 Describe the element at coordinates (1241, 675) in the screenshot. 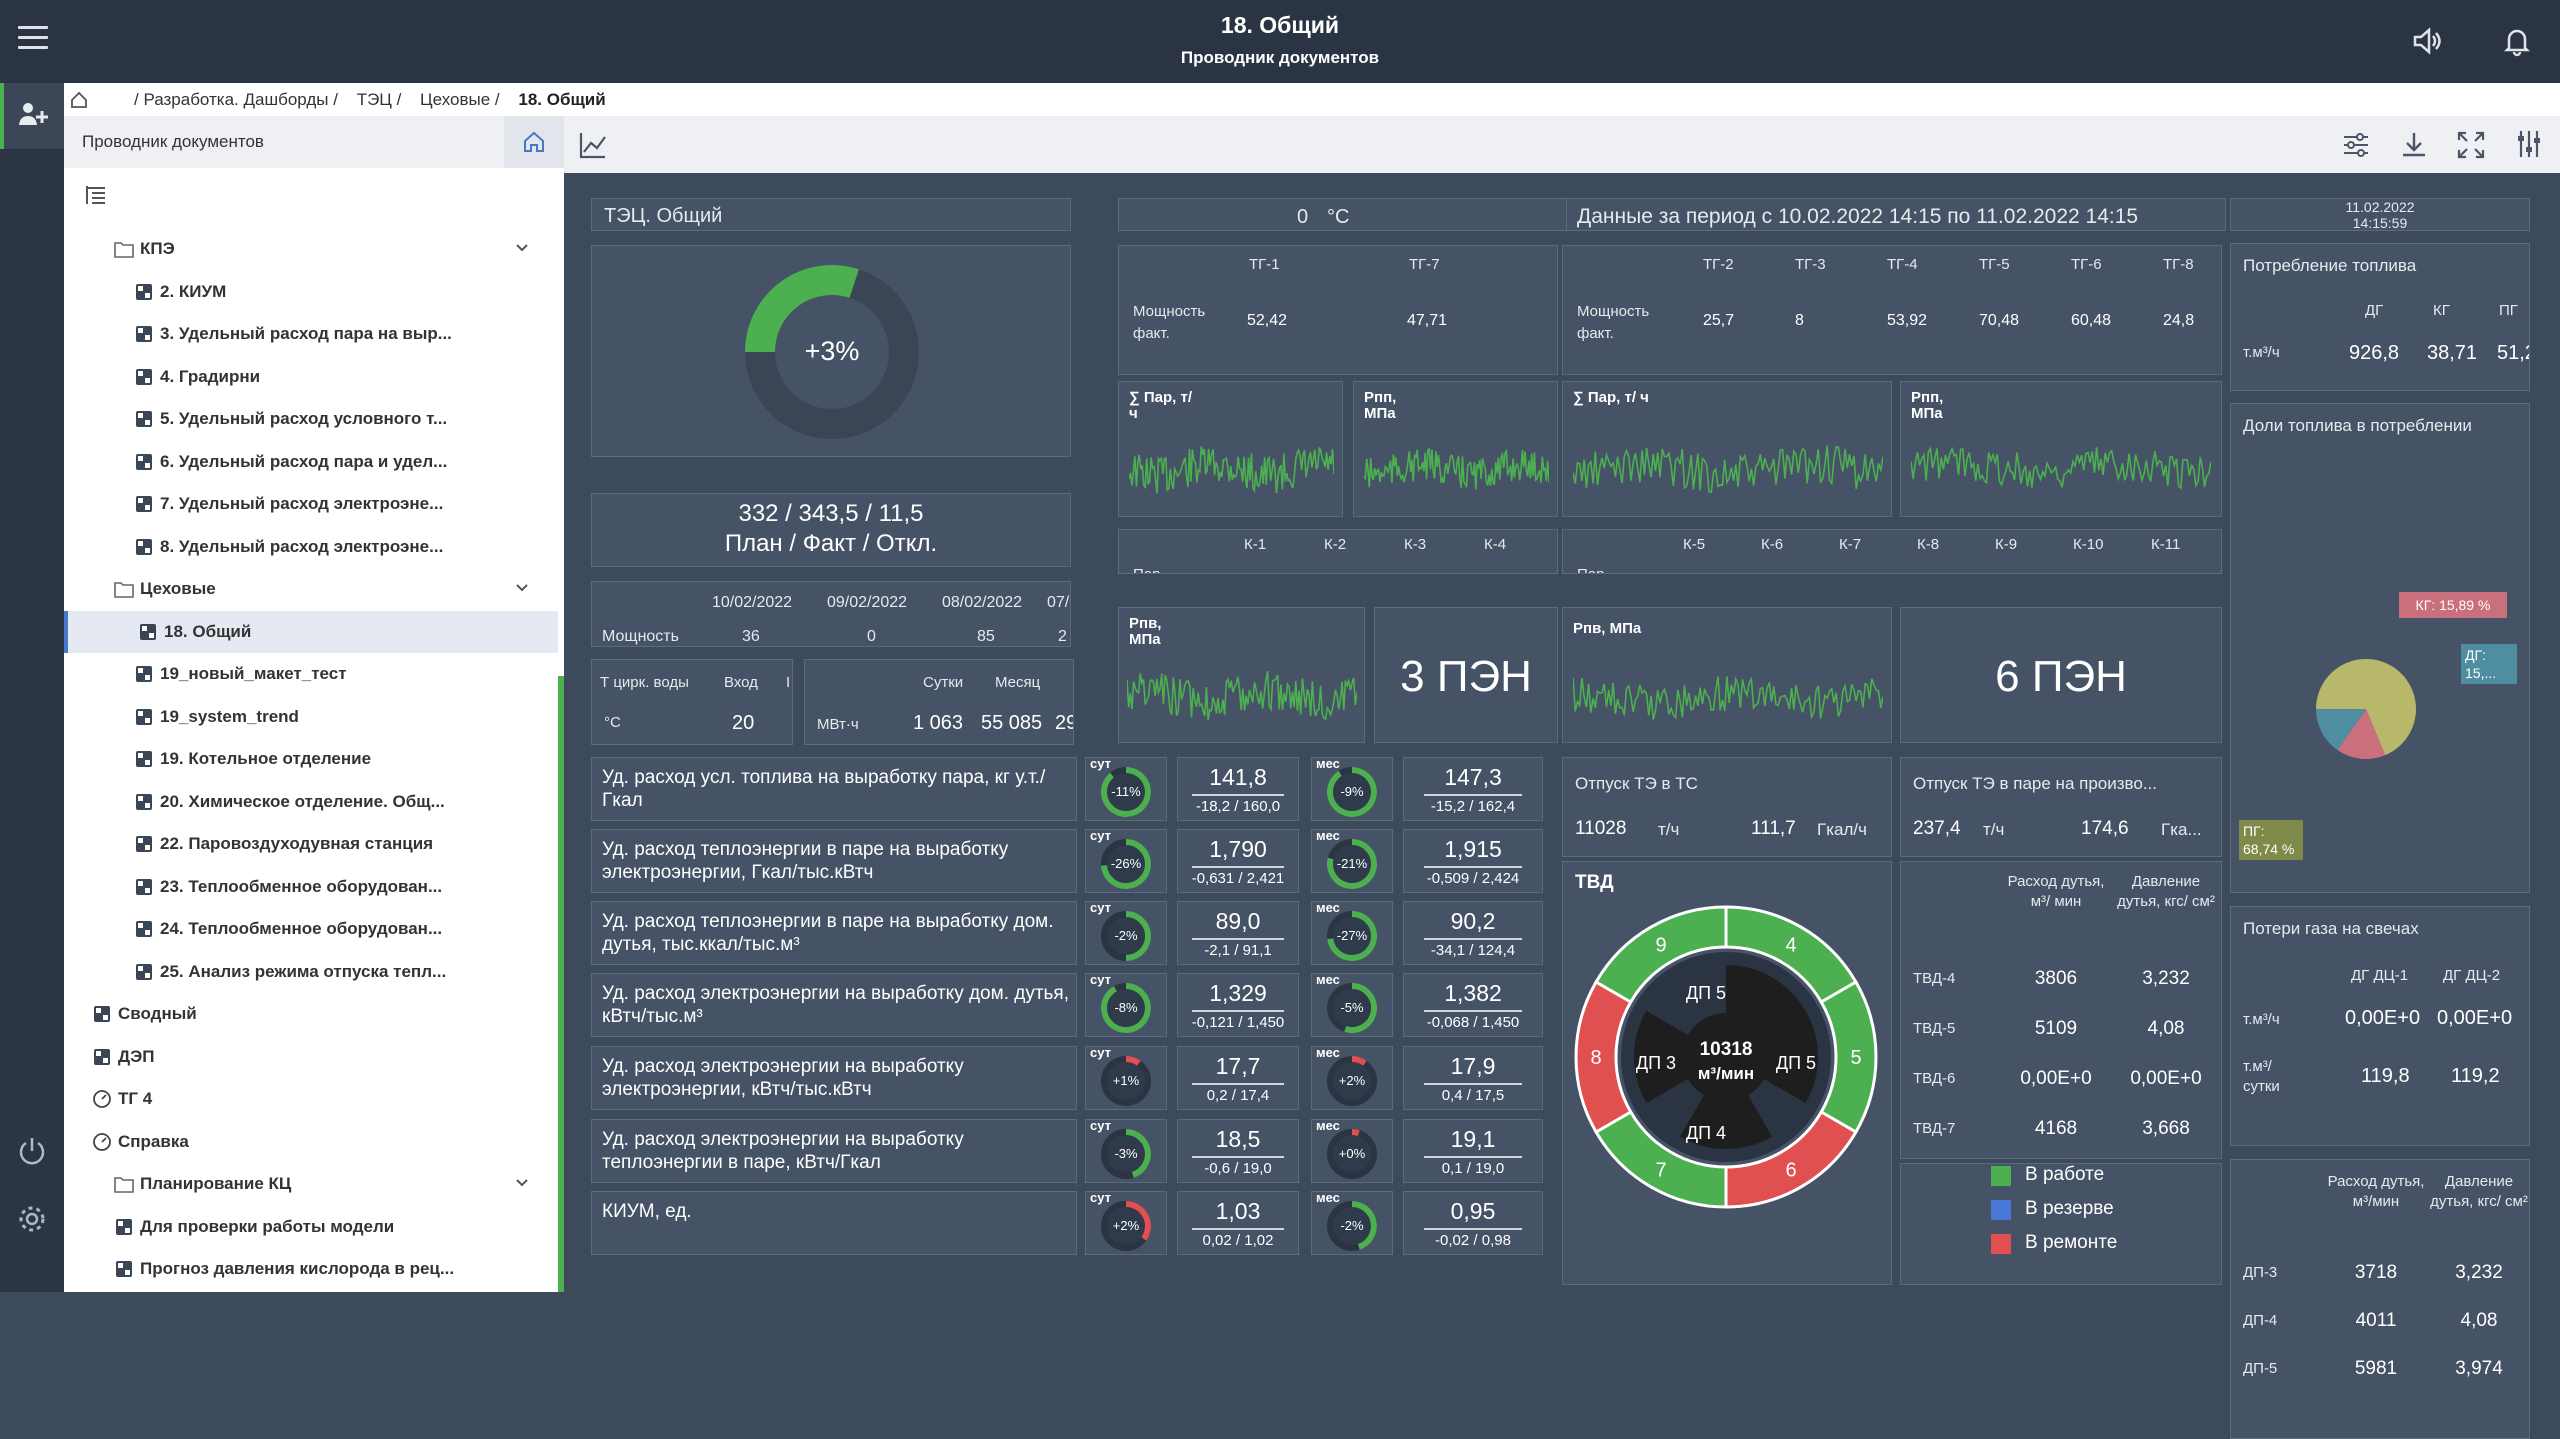

I see `rpv-spark-panel: Рпв, МПа` at that location.